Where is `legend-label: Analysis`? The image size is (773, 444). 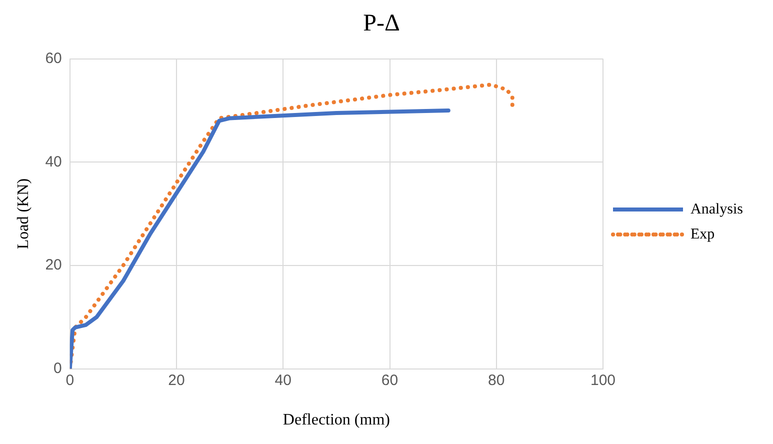
legend-label: Analysis is located at coordinates (717, 209).